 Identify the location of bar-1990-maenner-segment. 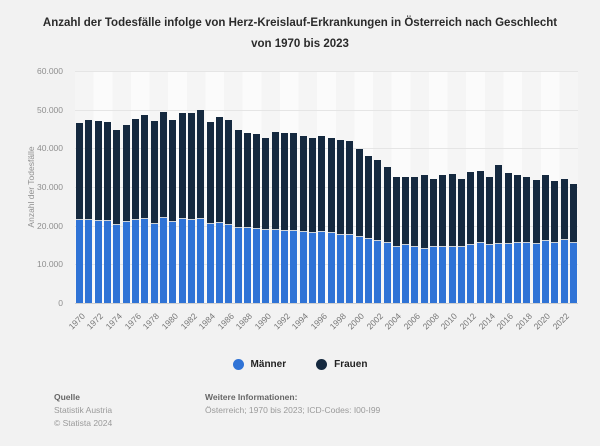
(266, 266).